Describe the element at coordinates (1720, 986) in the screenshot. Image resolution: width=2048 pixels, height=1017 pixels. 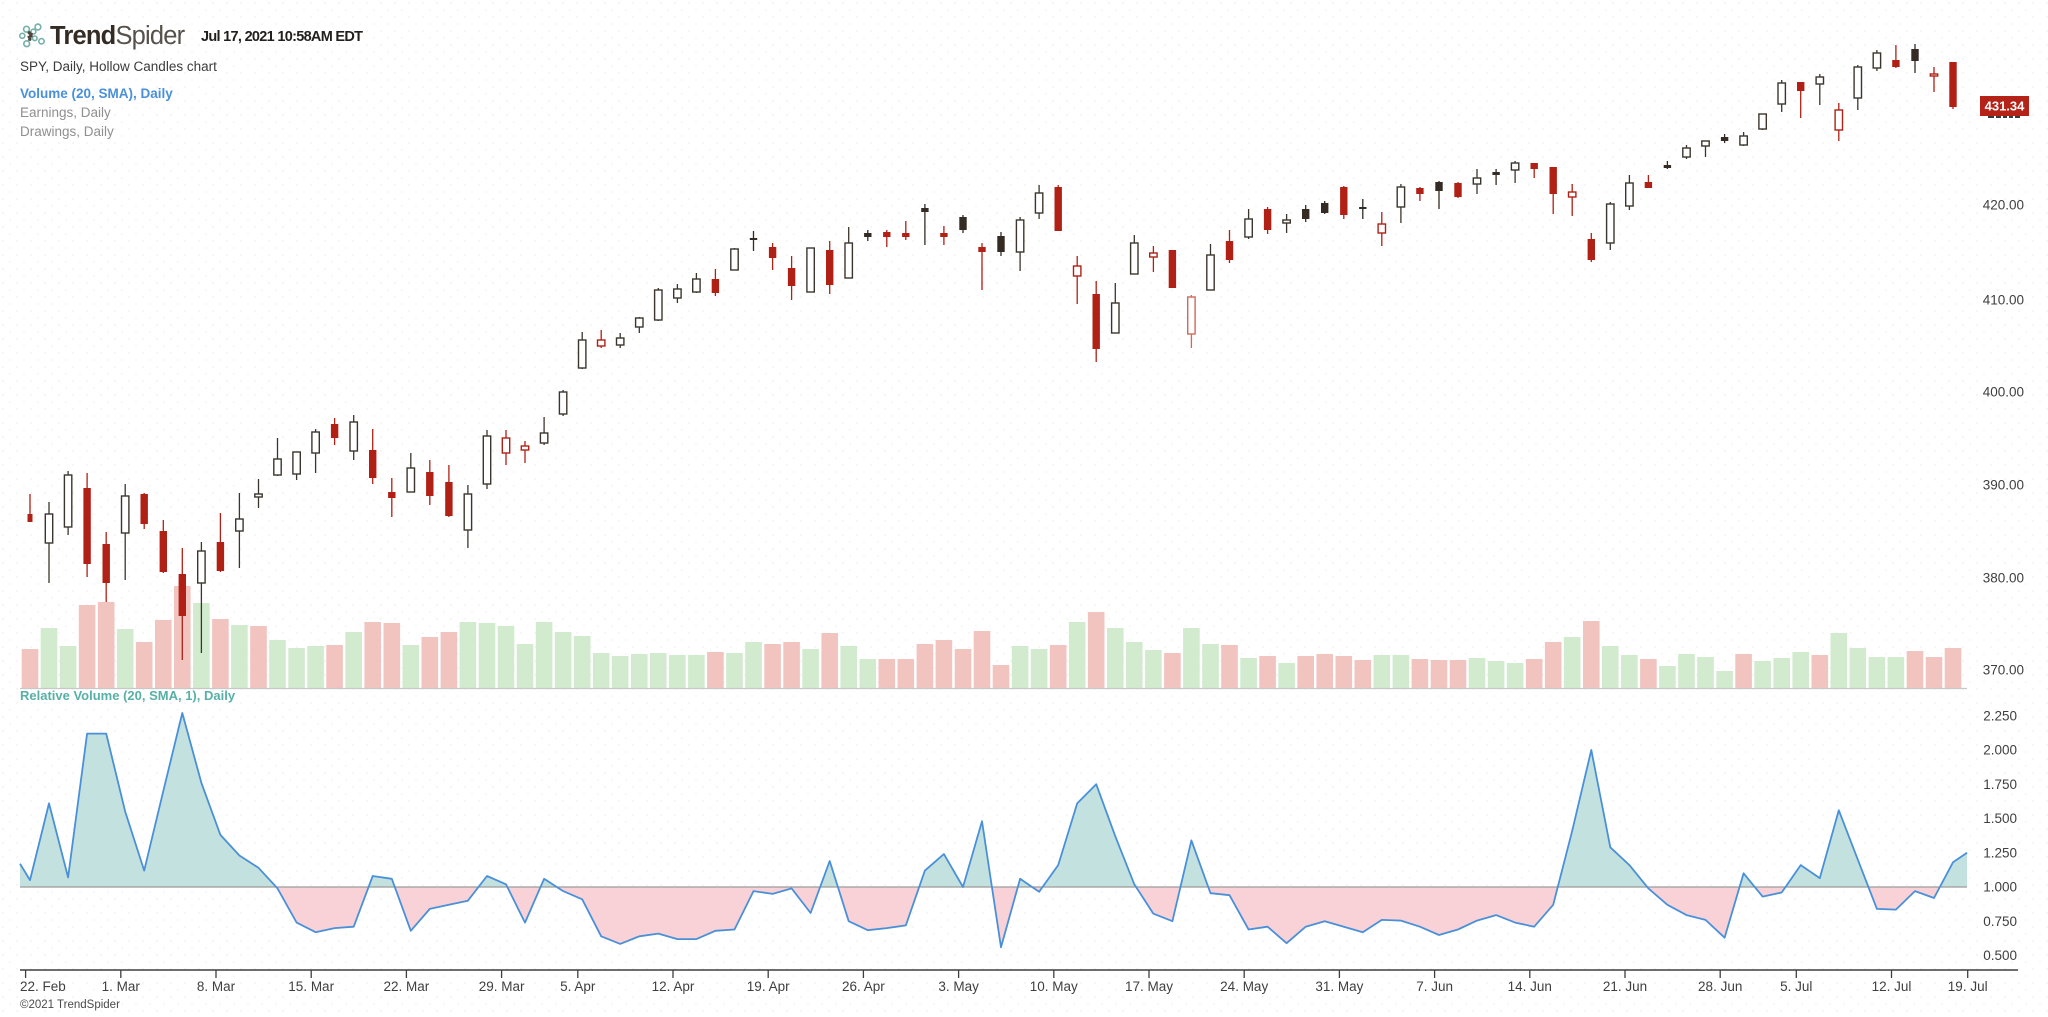
I see `svg-text: 28. Jun` at that location.